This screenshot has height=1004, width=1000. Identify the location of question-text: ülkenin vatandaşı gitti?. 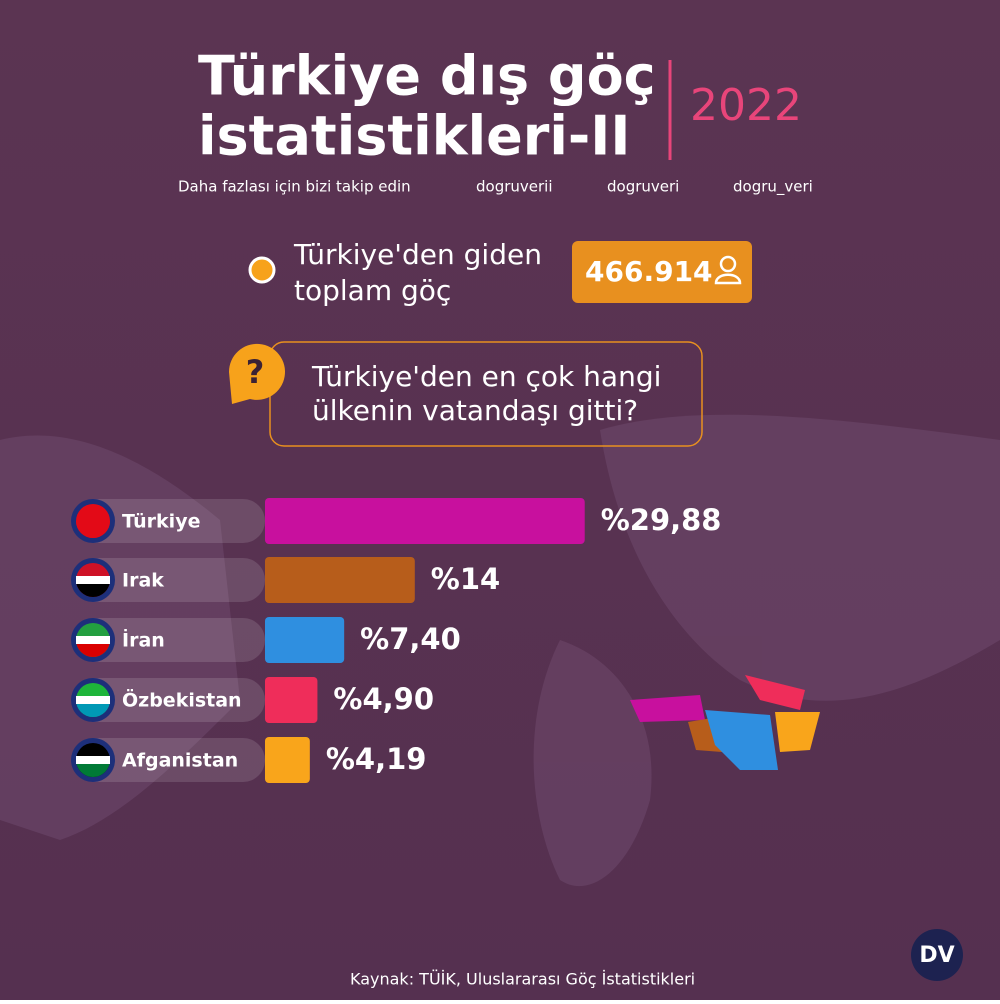
(475, 410).